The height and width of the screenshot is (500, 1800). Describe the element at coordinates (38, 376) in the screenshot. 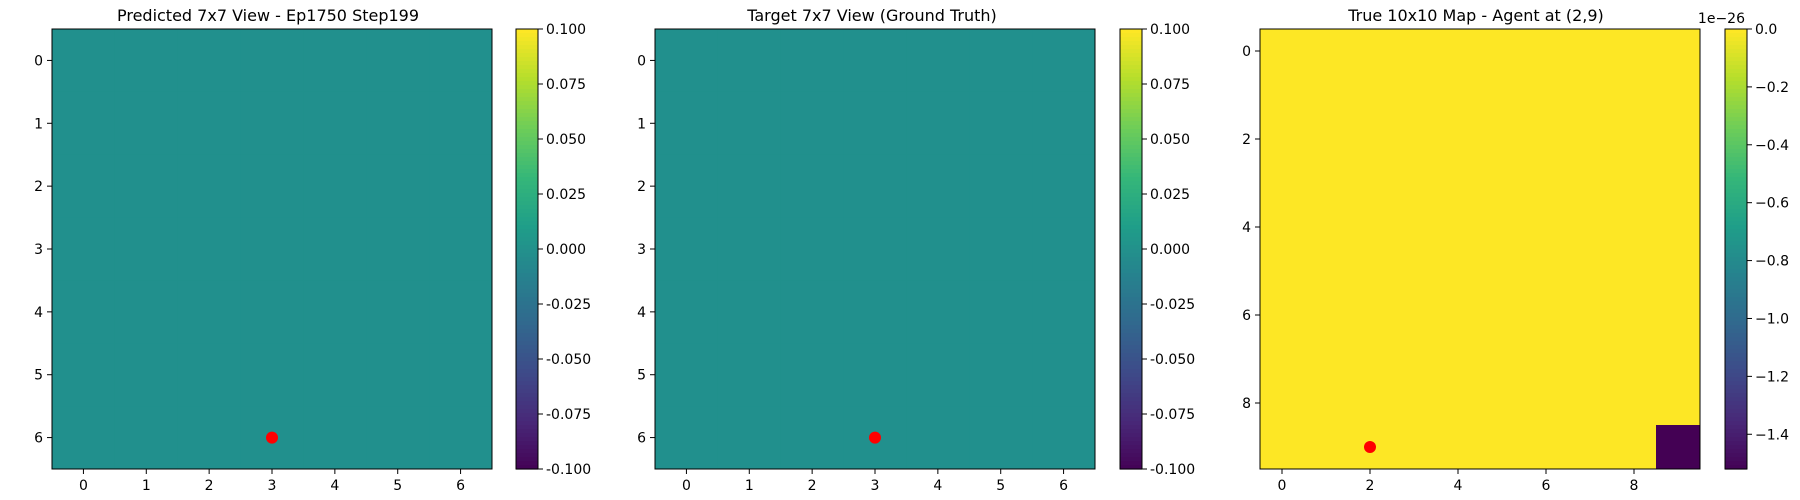

I see `y-tick-label: 5` at that location.